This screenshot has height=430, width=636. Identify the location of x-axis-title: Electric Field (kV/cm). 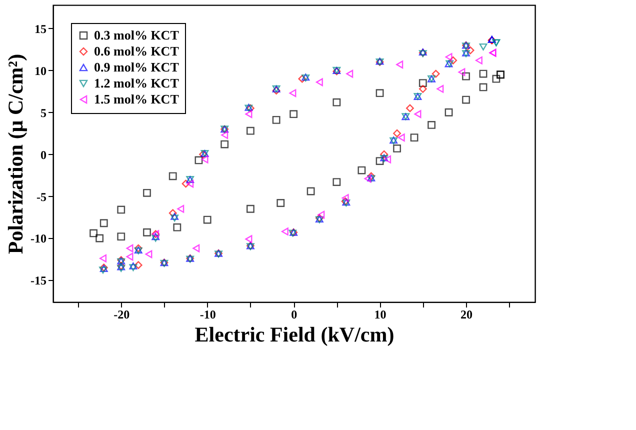
(294, 334).